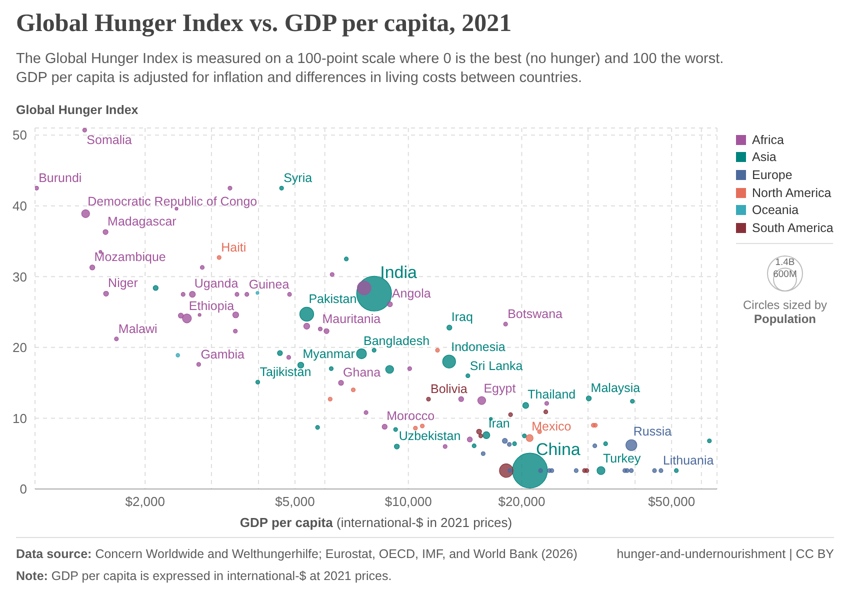 This screenshot has height=600, width=850. What do you see at coordinates (500, 389) in the screenshot?
I see `data-label: Egypt` at bounding box center [500, 389].